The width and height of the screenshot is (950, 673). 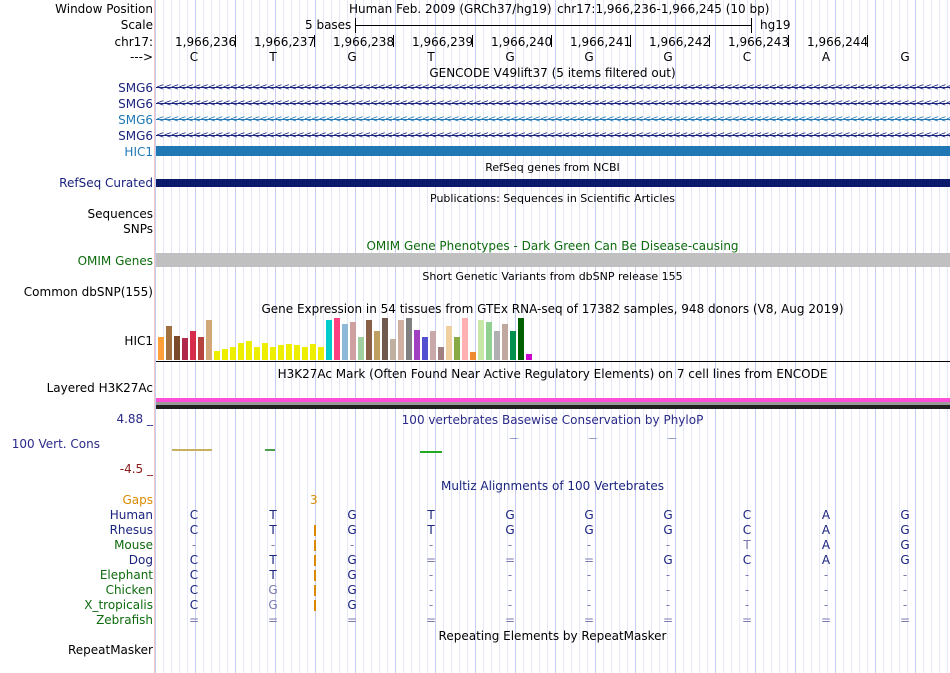 I want to click on omim-label: OMIM Genes, so click(x=115, y=261).